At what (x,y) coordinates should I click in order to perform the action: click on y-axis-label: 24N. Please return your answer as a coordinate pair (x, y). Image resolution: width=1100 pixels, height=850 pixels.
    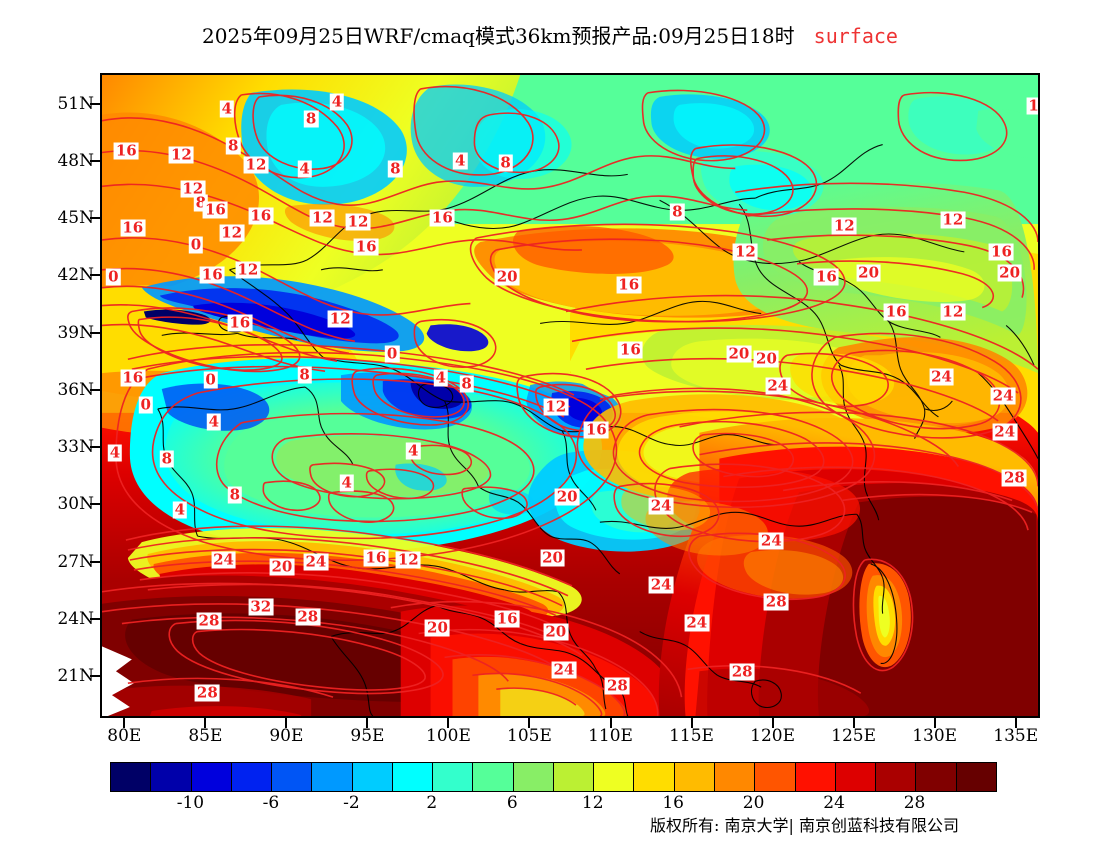
    Looking at the image, I should click on (75, 618).